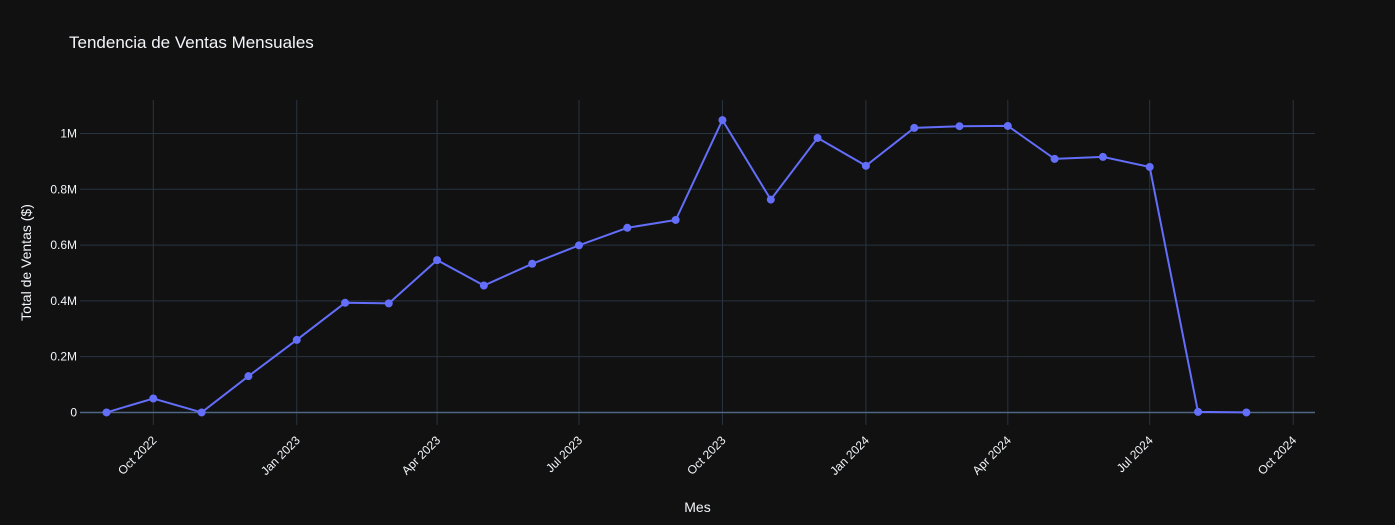 The width and height of the screenshot is (1395, 525). I want to click on x-tick-label: Jul 2023, so click(564, 454).